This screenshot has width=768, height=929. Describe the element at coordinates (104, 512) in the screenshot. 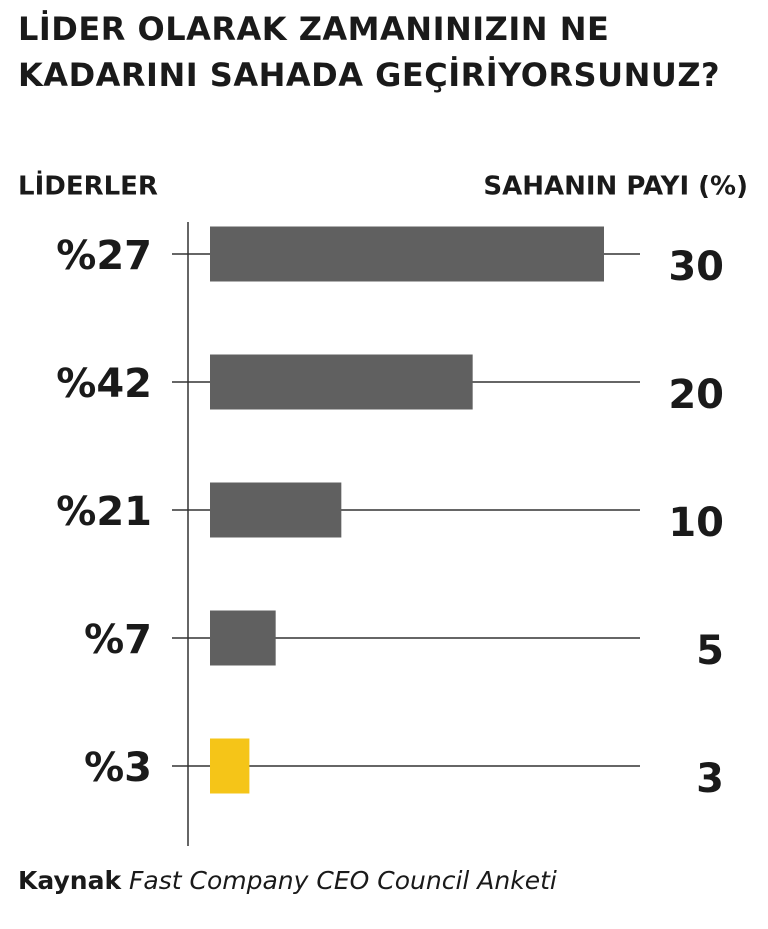

I see `category-label: %21` at that location.